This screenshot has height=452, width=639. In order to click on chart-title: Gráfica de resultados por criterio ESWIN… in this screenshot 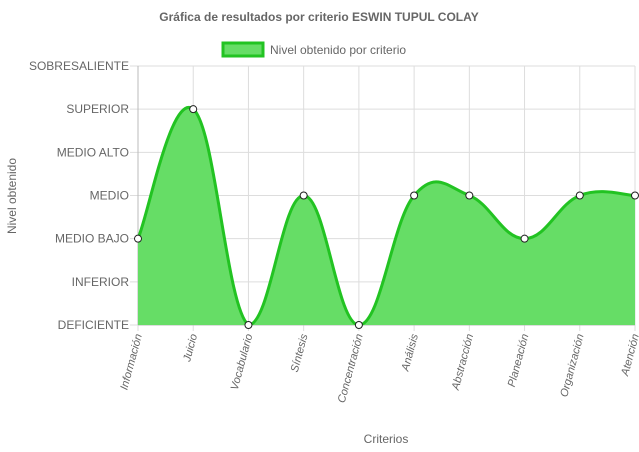, I will do `click(318, 17)`.